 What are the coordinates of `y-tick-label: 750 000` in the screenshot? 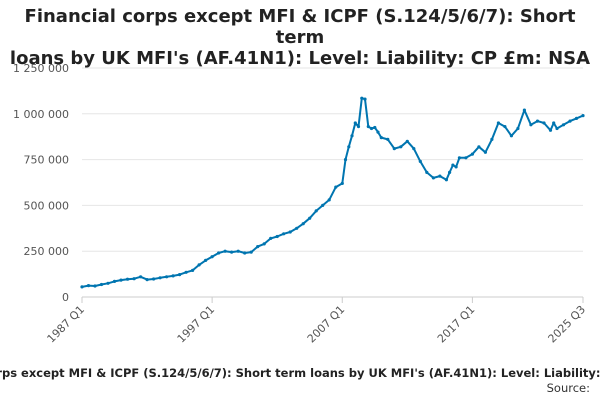 It's located at (47, 160).